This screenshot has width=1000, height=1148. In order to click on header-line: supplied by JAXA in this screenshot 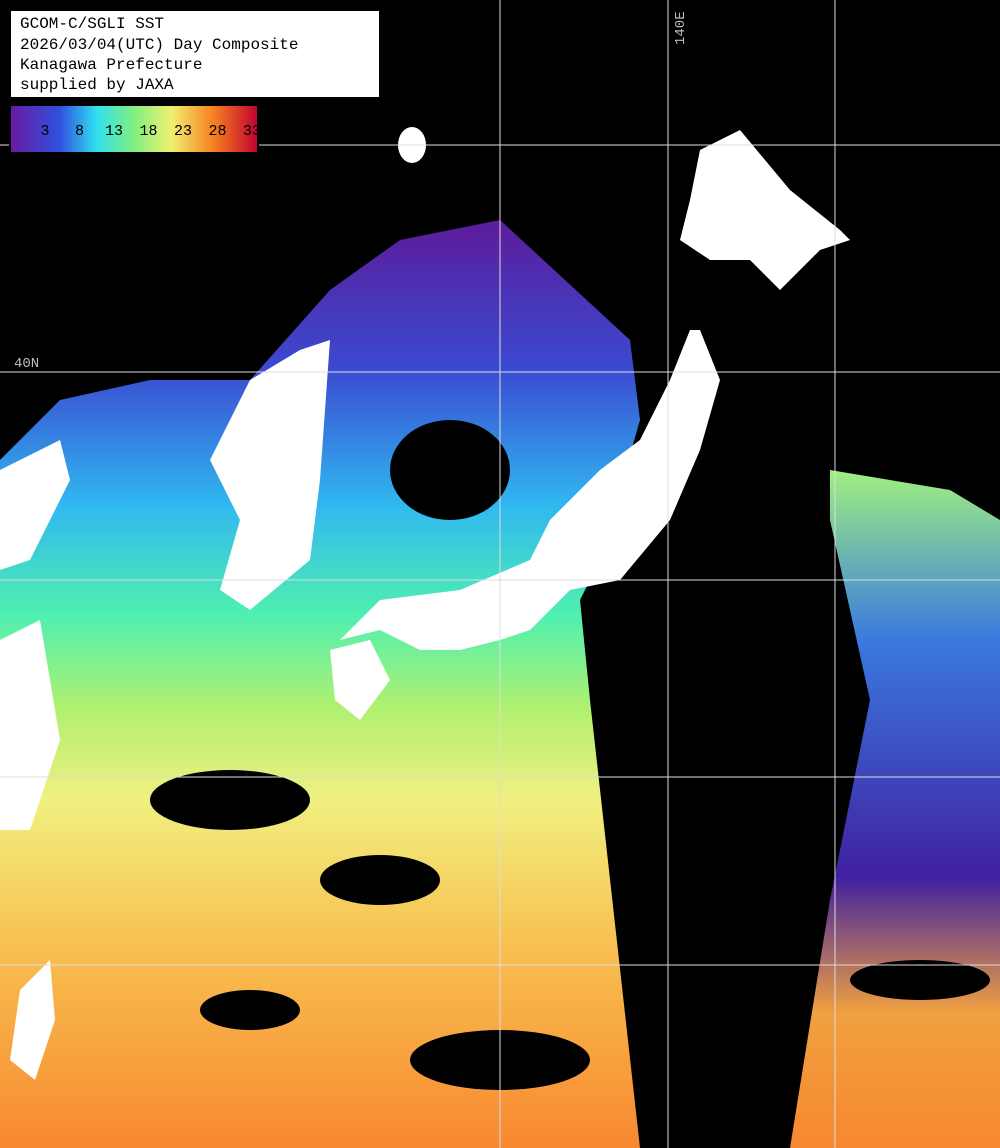, I will do `click(97, 85)`.